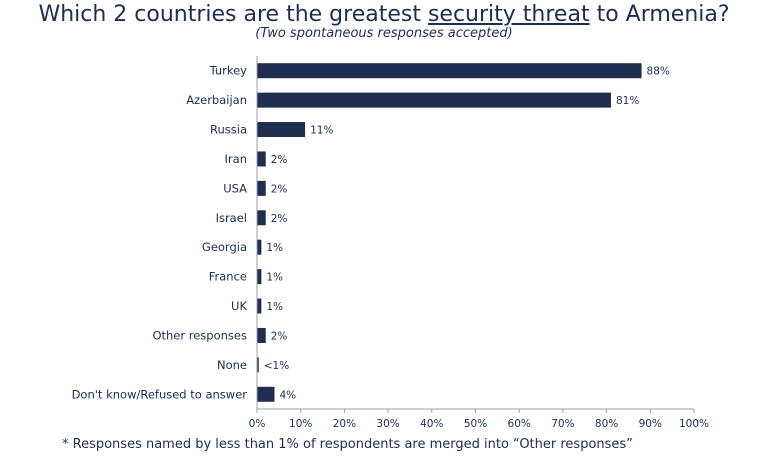 This screenshot has width=768, height=461. What do you see at coordinates (627, 101) in the screenshot?
I see `value-label-1: 81%` at bounding box center [627, 101].